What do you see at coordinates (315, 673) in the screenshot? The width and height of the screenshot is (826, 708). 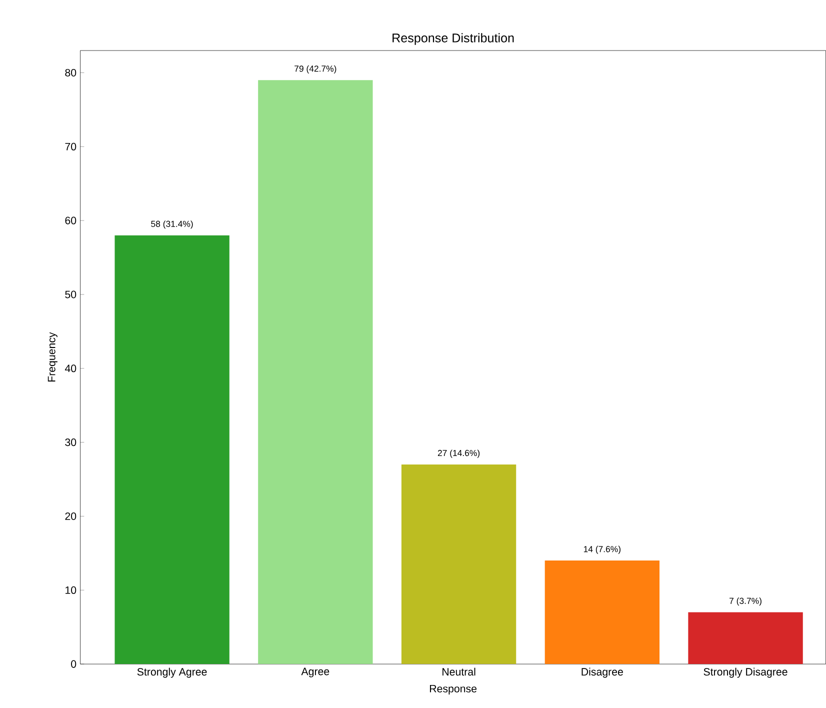 I see `x-tick-label: Agree` at bounding box center [315, 673].